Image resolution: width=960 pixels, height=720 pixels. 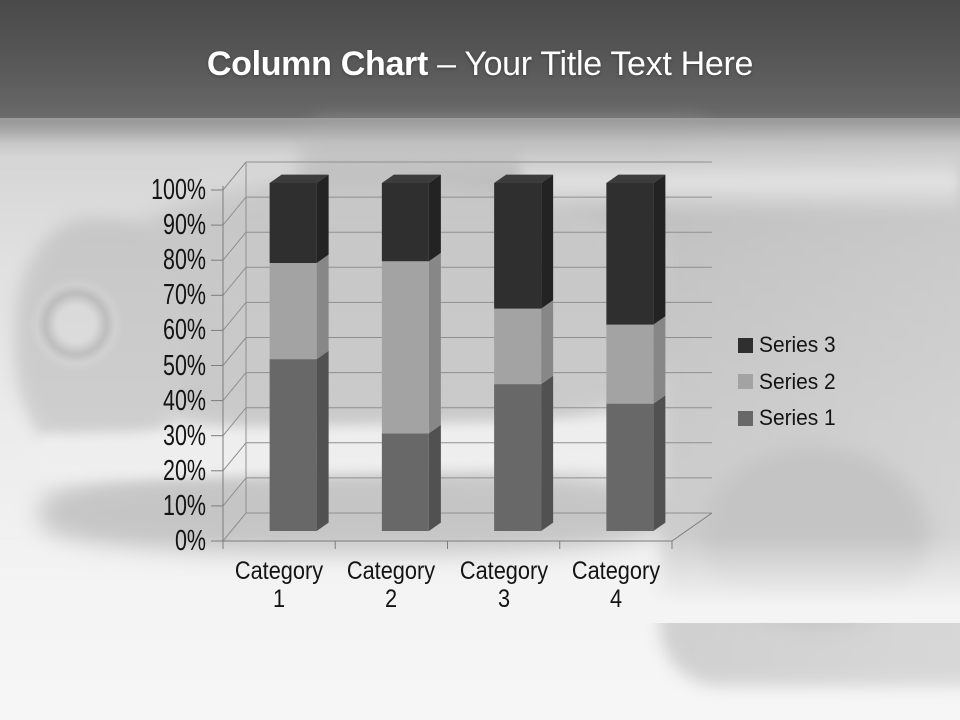 I want to click on category-label: Category 1, so click(x=279, y=585).